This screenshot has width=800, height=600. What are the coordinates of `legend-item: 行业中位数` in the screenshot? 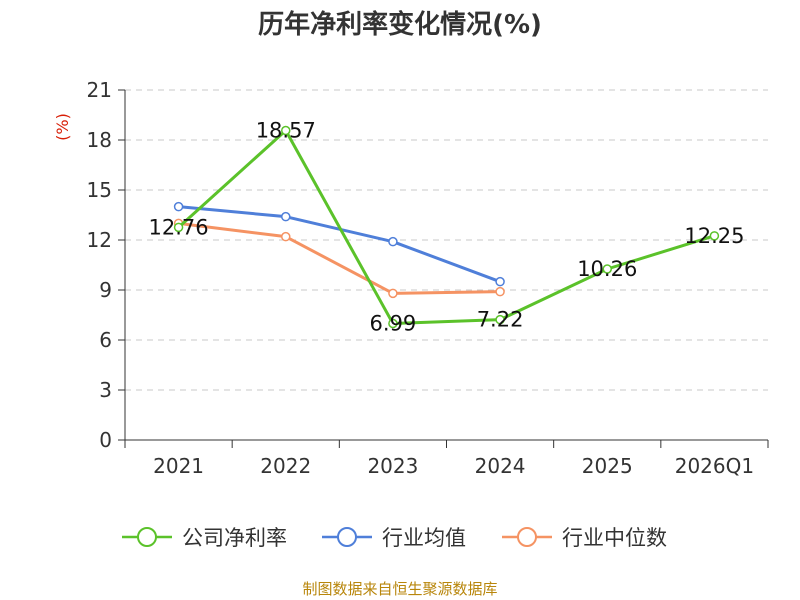 It's located at (584, 538).